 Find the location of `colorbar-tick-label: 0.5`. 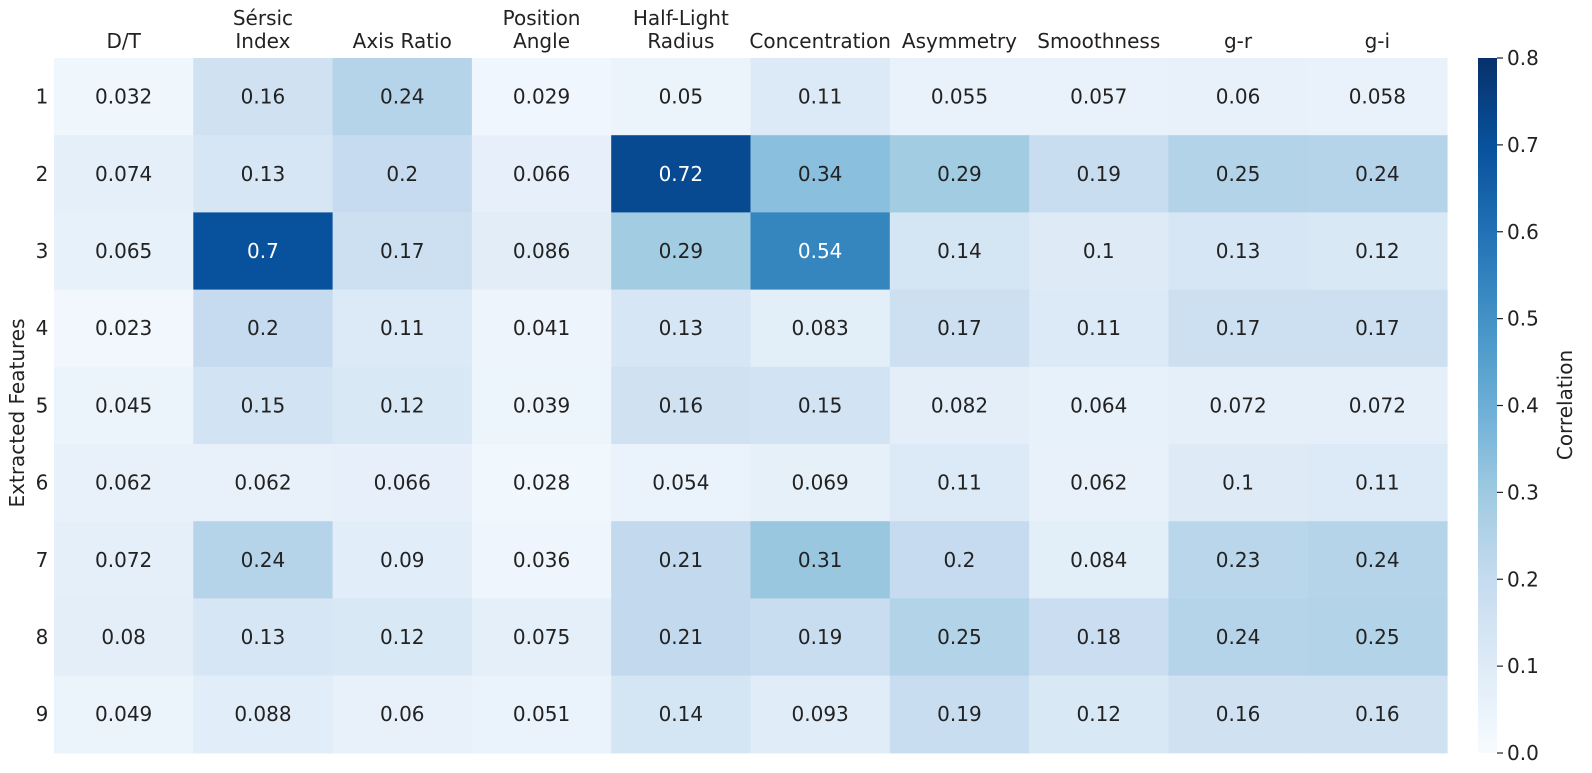

colorbar-tick-label: 0.5 is located at coordinates (1523, 319).